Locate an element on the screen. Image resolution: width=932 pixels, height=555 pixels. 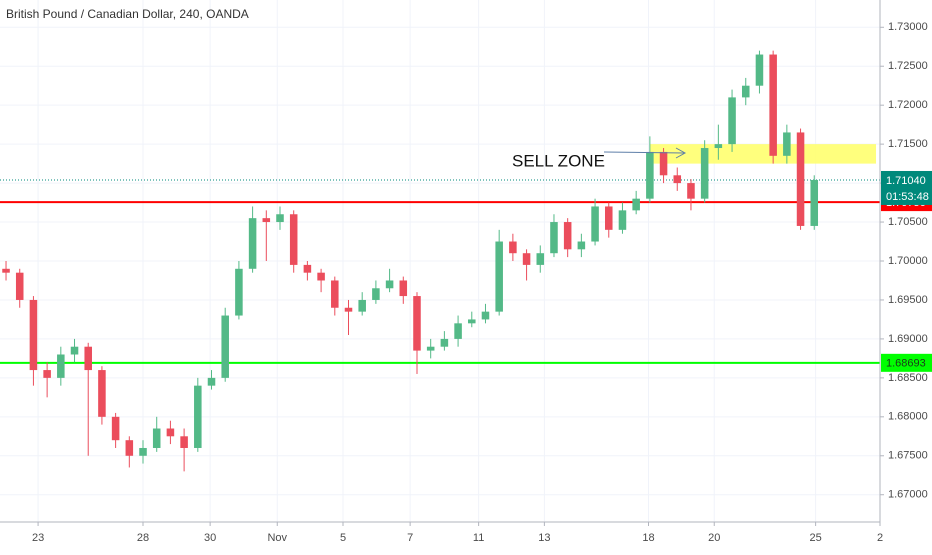
level-label: 1.68693 is located at coordinates (906, 364).